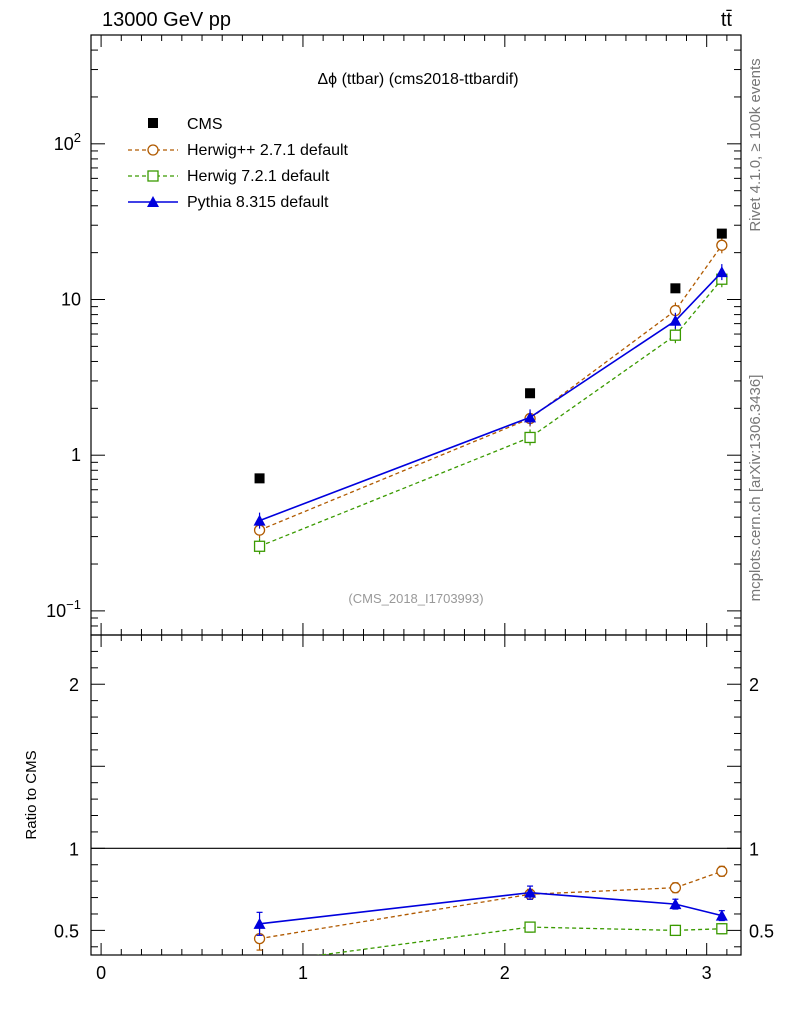  What do you see at coordinates (71, 300) in the screenshot?
I see `y-tick-label: 10` at bounding box center [71, 300].